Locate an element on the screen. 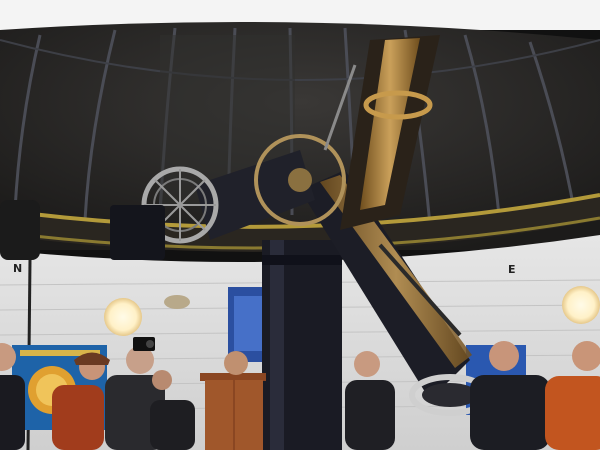 Image resolution: width=600 pixels, height=450 pixels. person-back is located at coordinates (172, 410).